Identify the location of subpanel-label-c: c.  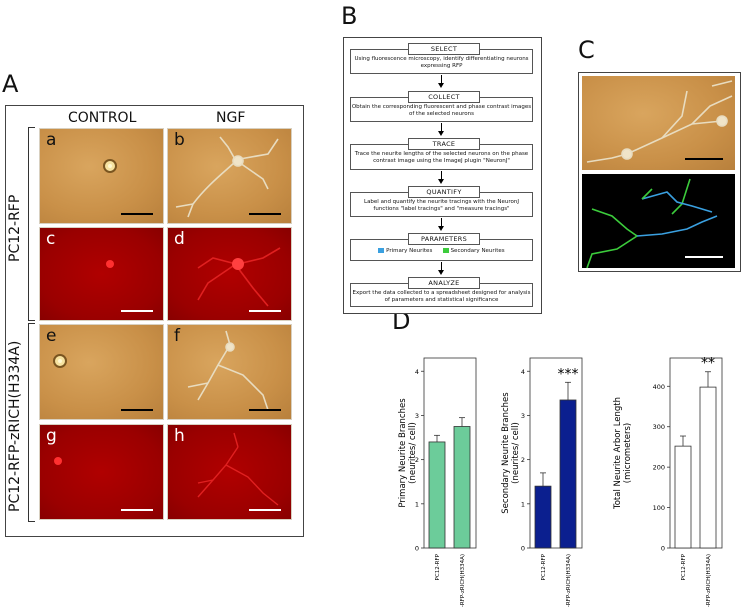
(51, 239).